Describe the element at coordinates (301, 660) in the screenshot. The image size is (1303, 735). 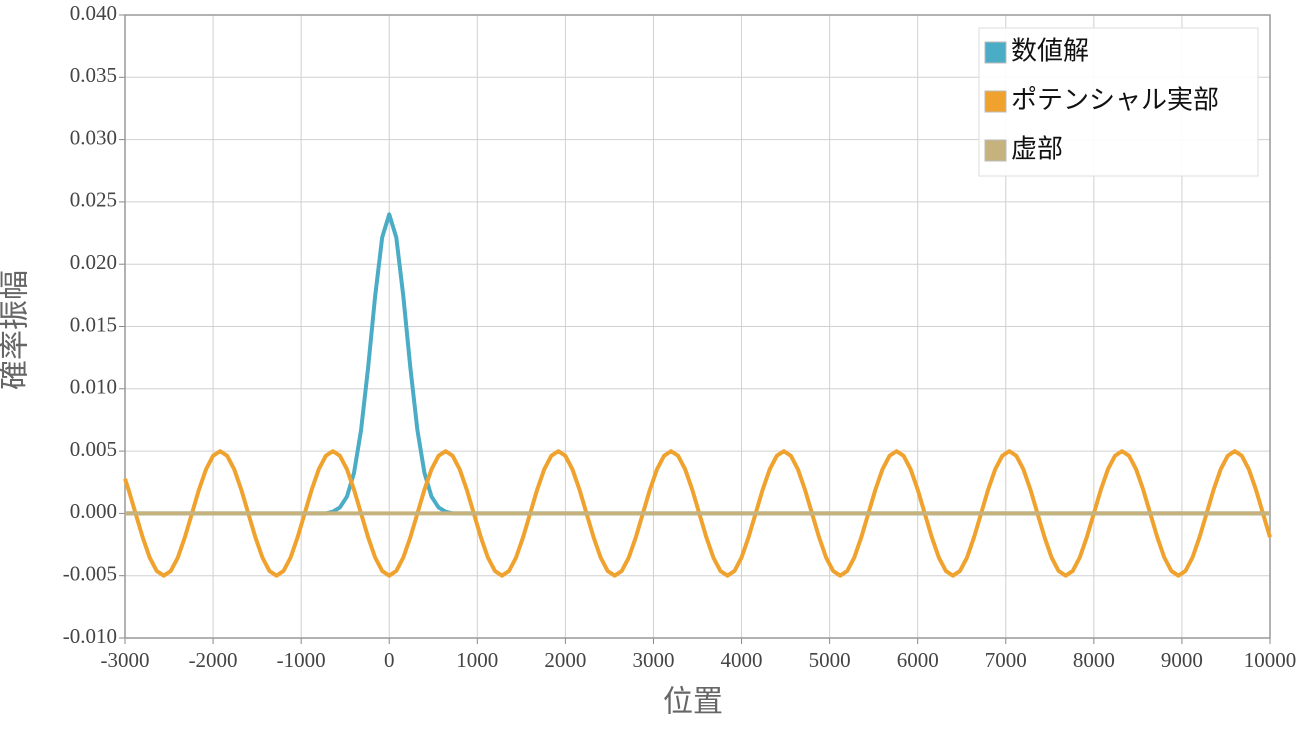
I see `x-tick-label: -1000` at that location.